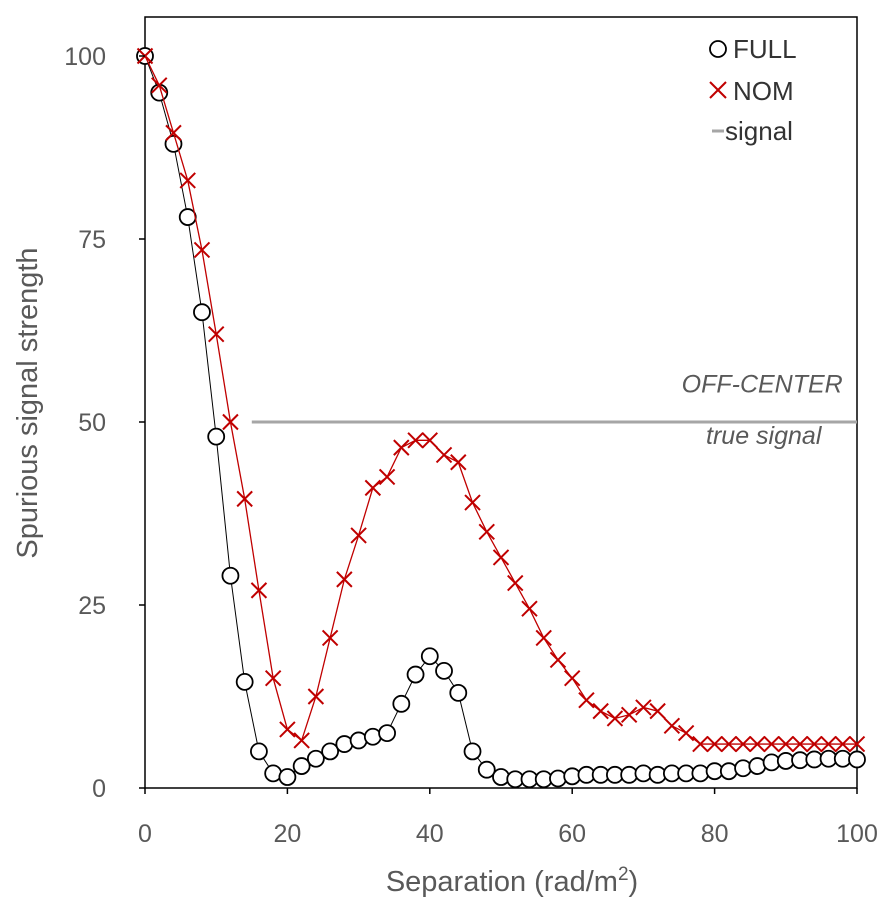 Image resolution: width=888 pixels, height=901 pixels. I want to click on y-tick-label: 0, so click(99, 789).